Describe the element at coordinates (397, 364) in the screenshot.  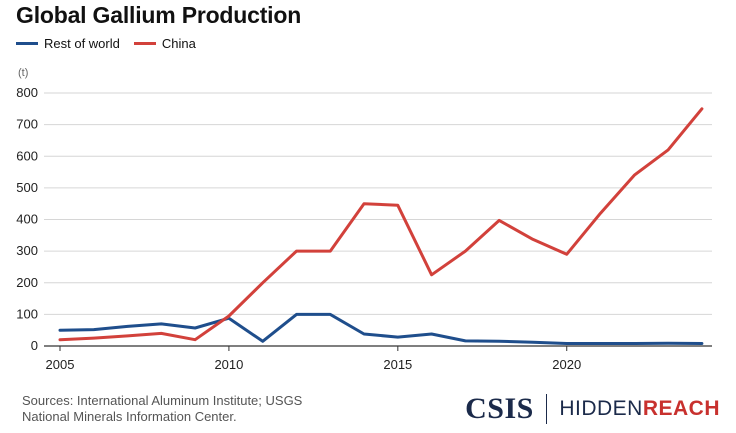
I see `x-tick-label: 2015` at that location.